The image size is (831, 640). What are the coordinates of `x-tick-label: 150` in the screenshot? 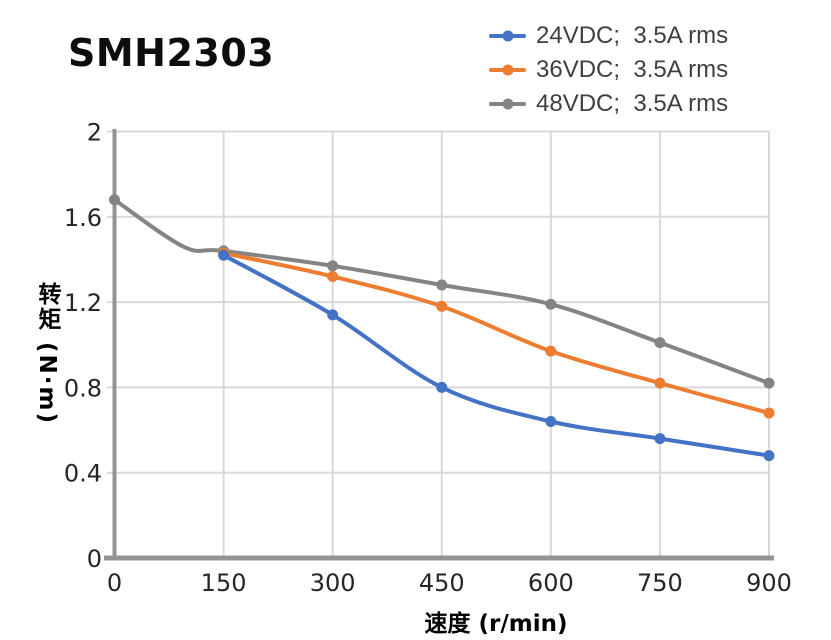 It's located at (224, 583).